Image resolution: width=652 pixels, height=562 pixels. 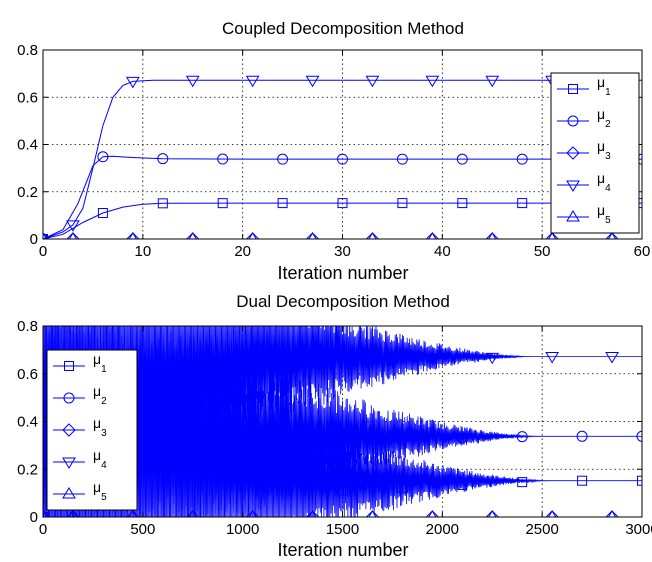 I want to click on legend-label: μ4, so click(x=100, y=459).